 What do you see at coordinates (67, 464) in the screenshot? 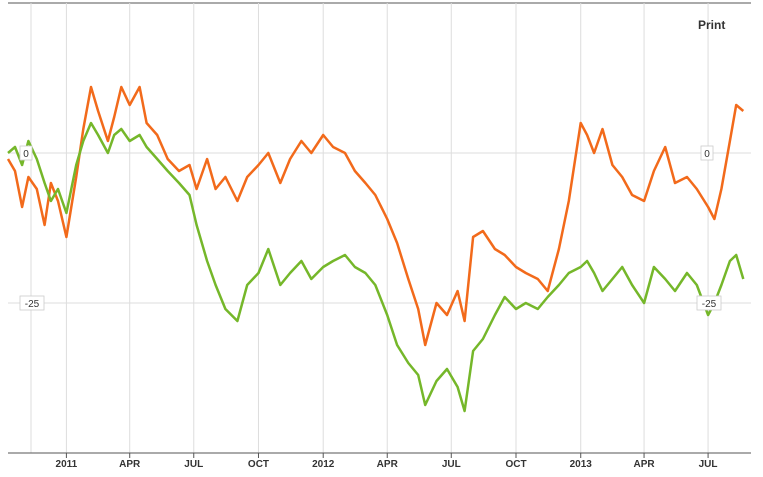
I see `x-tick-label: 2011` at bounding box center [67, 464].